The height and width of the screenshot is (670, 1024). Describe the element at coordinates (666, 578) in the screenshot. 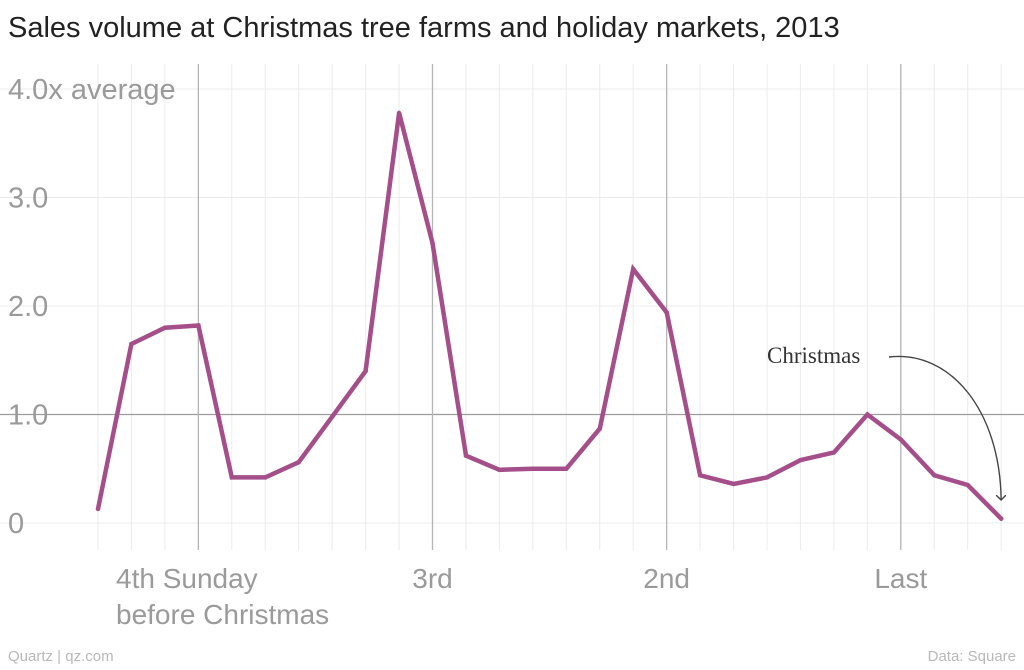

I see `x-tick-label: 2nd` at that location.